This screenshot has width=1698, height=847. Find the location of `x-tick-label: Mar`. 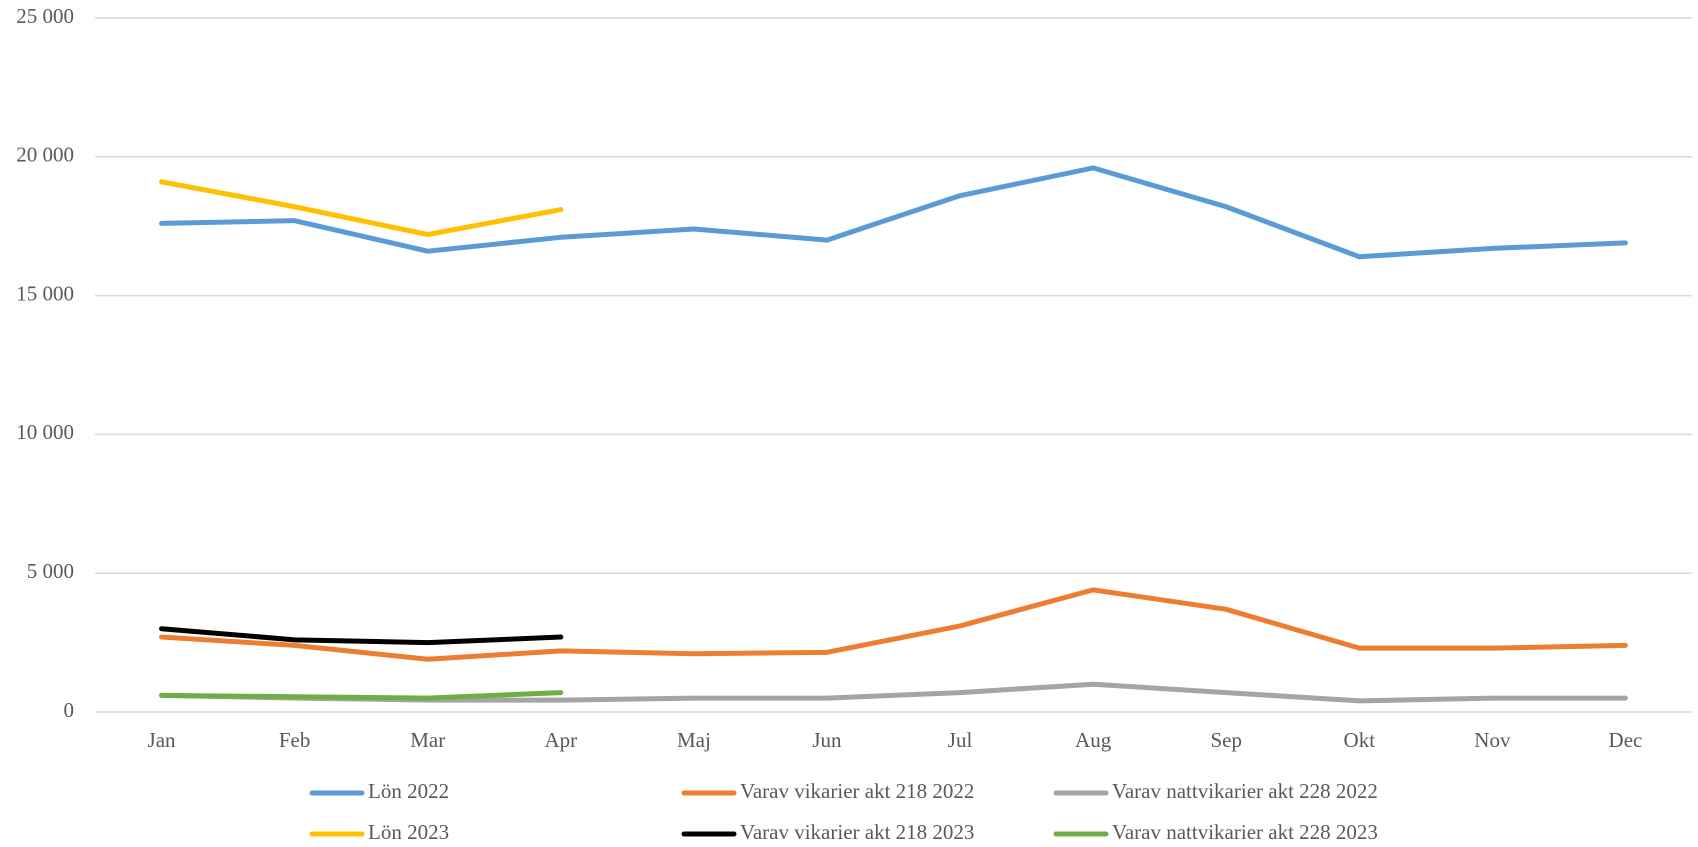

x-tick-label: Mar is located at coordinates (427, 740).